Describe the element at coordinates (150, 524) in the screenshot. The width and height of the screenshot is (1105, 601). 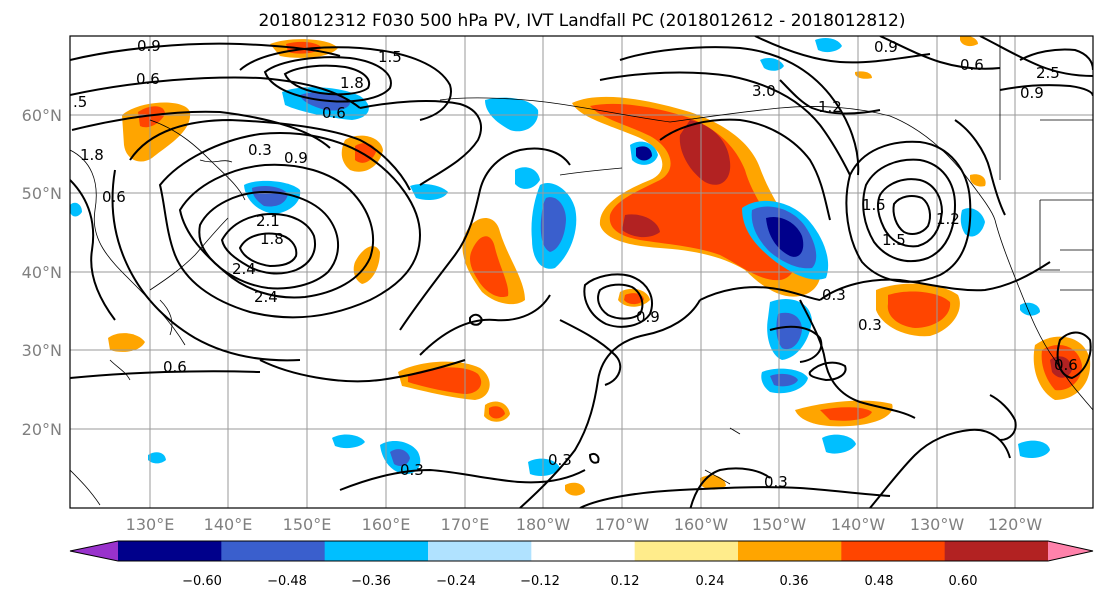
I see `lon-label: 130°E` at that location.